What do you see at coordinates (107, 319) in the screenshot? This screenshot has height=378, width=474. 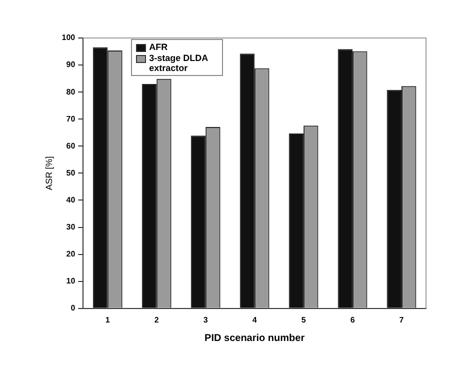 I see `x-tick-label: 1` at bounding box center [107, 319].